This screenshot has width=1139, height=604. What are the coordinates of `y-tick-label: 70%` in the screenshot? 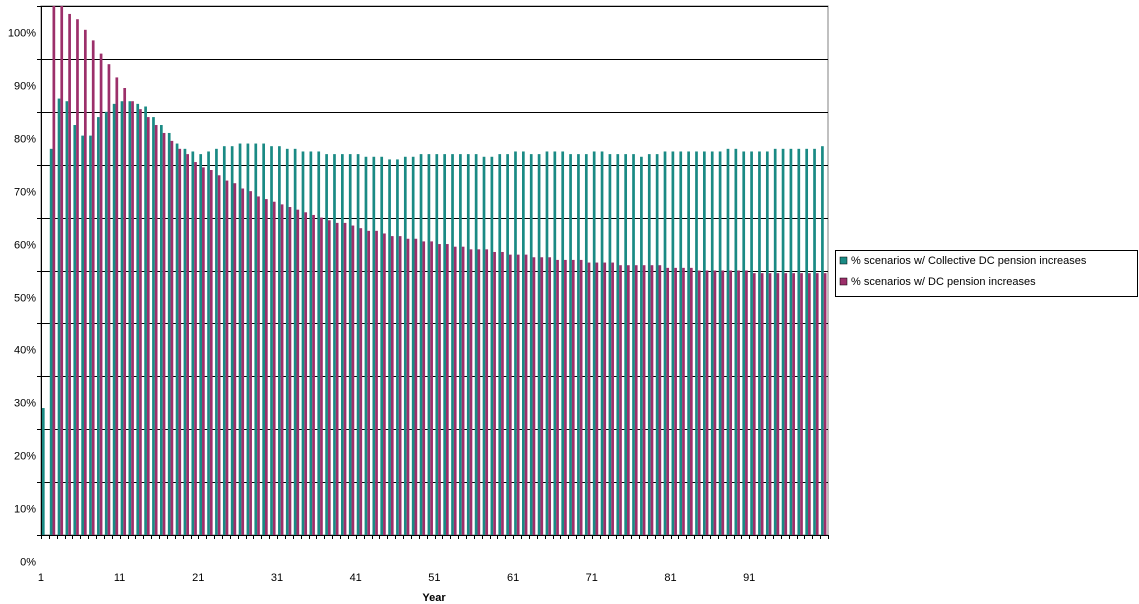 It's located at (25, 193).